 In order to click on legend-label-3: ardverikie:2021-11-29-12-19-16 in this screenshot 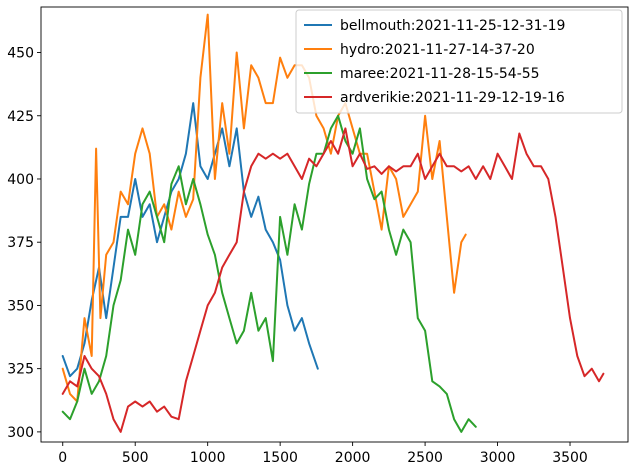, I will do `click(452, 98)`.